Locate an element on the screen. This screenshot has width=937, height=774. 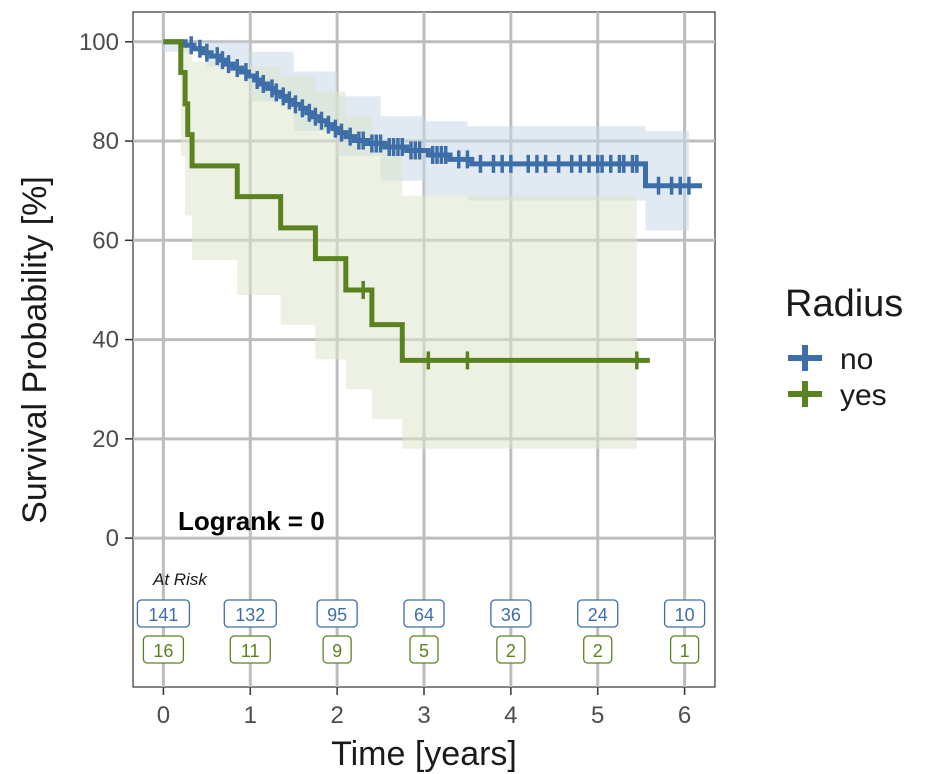
legend-title: Radius is located at coordinates (844, 304).